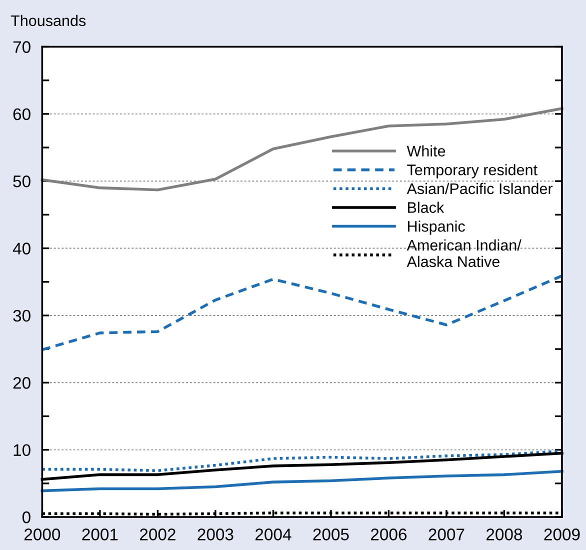 Image resolution: width=586 pixels, height=550 pixels. I want to click on legend-label: White, so click(426, 150).